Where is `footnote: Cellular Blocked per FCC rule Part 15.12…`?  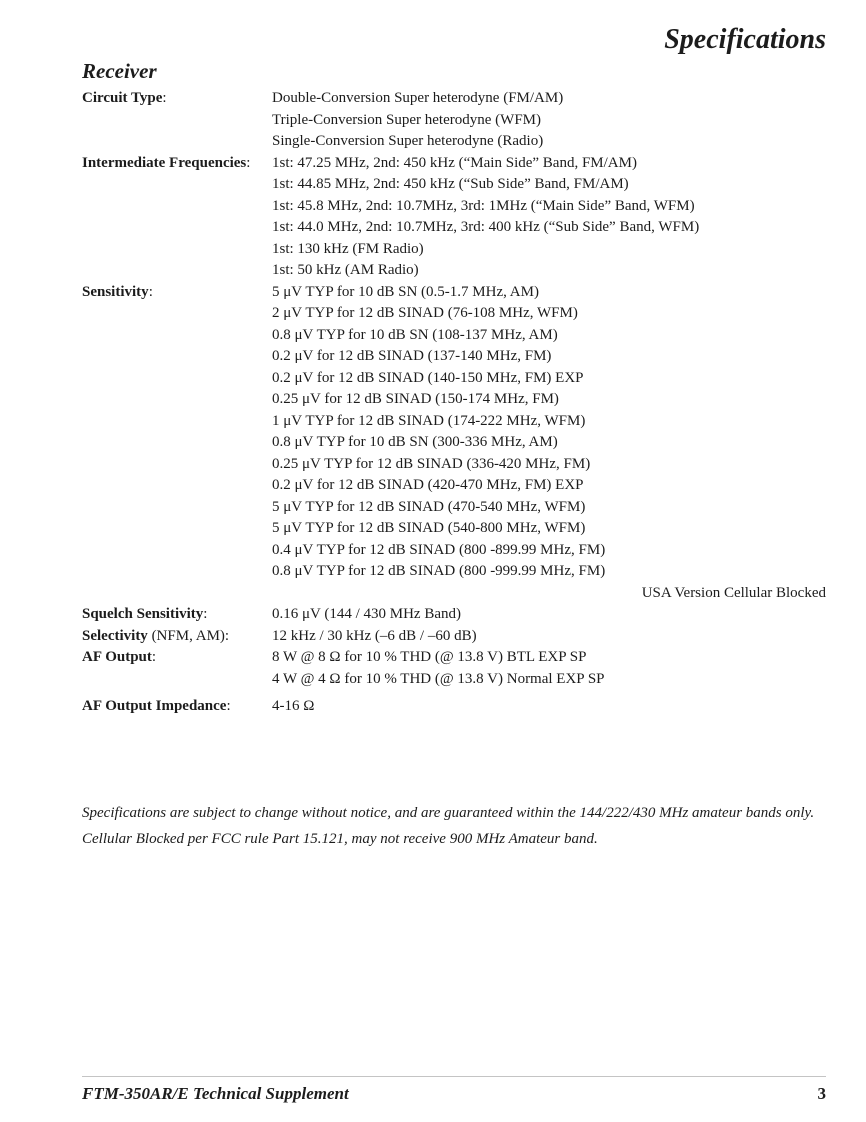
footnote: Cellular Blocked per FCC rule Part 15.12… is located at coordinates (340, 838).